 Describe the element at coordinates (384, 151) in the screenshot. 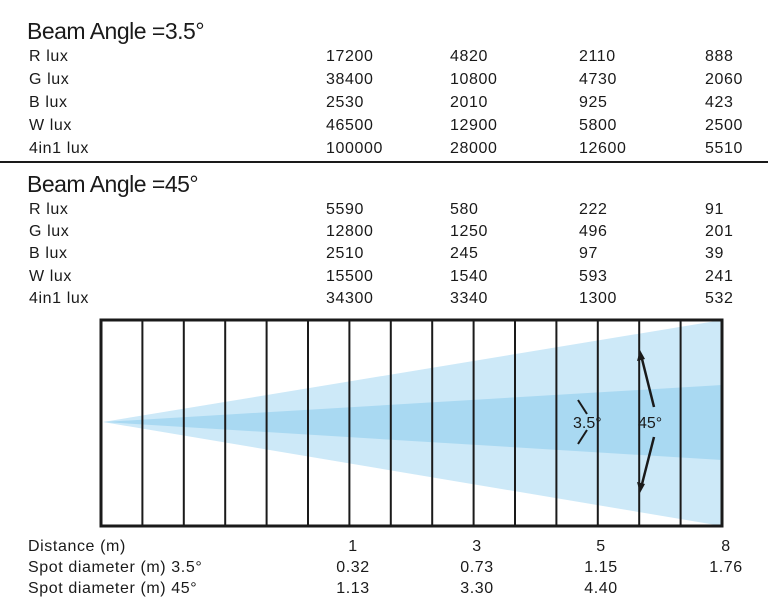

I see `table-row: 4in1 lux 100000 28000 12600 5510` at that location.